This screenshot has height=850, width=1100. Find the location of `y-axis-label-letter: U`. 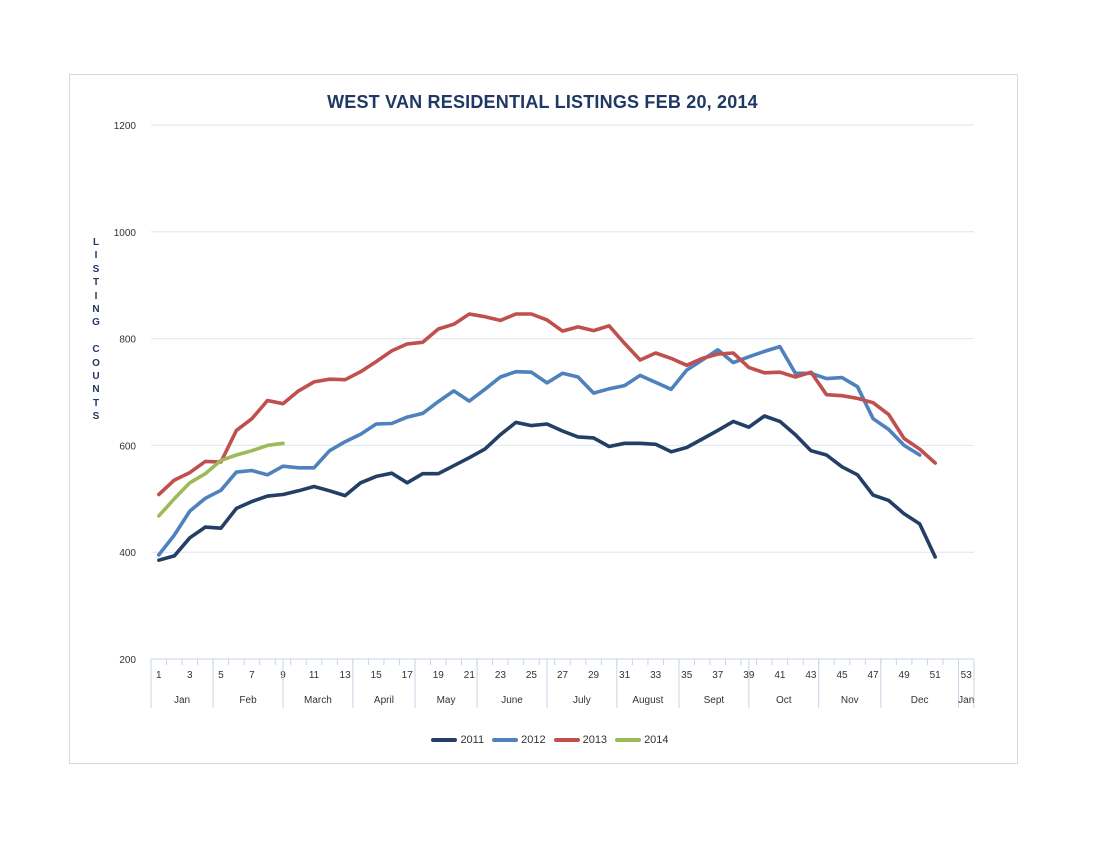

y-axis-label-letter: U is located at coordinates (96, 376).